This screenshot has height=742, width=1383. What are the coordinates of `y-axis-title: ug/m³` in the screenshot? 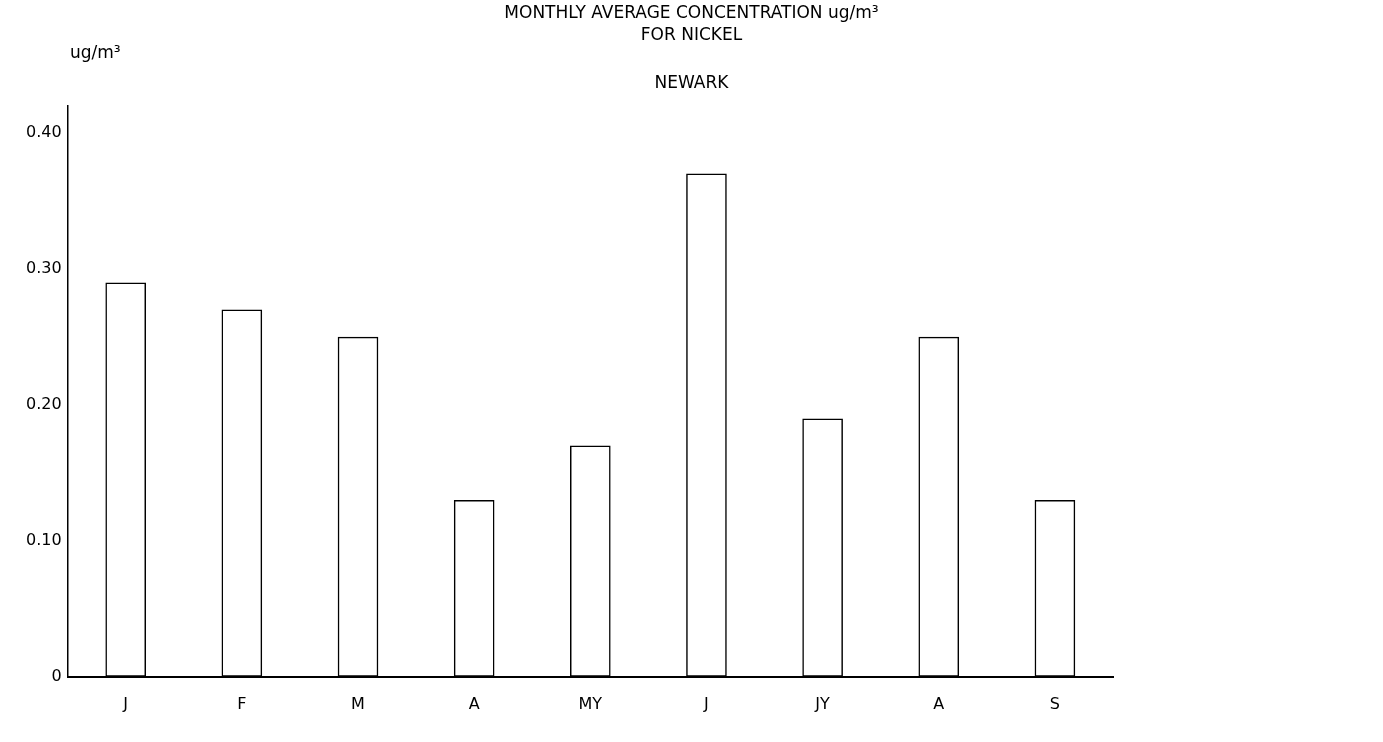 It's located at (95, 52).